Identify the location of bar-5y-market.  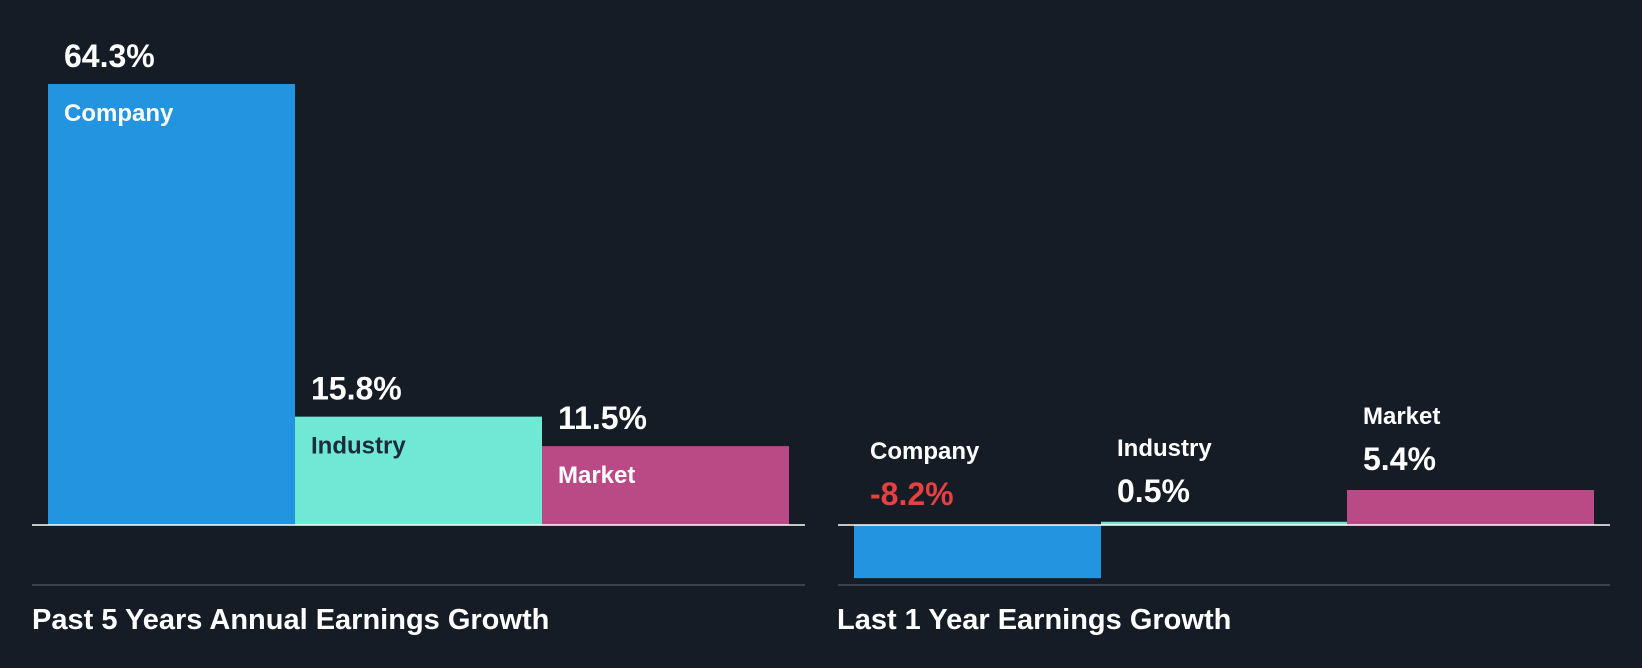
(665, 485).